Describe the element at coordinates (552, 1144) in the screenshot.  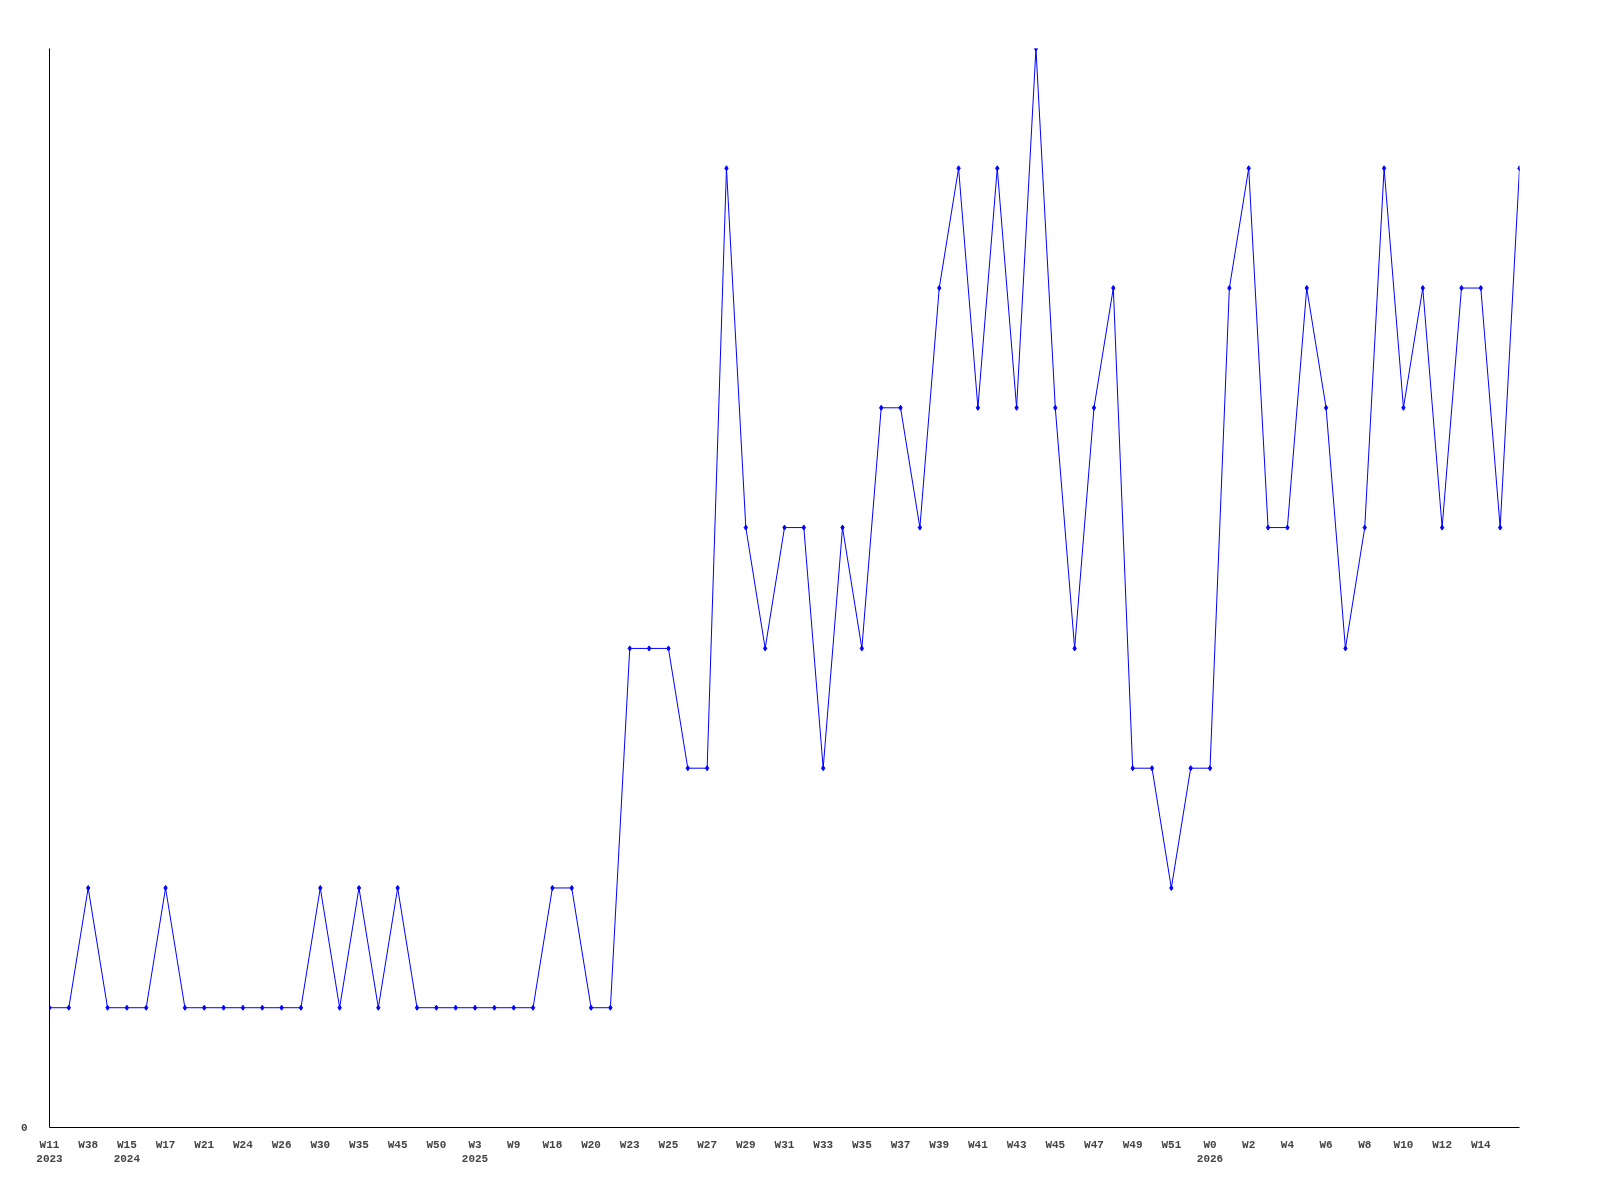
I see `x-tick-label: W18` at that location.